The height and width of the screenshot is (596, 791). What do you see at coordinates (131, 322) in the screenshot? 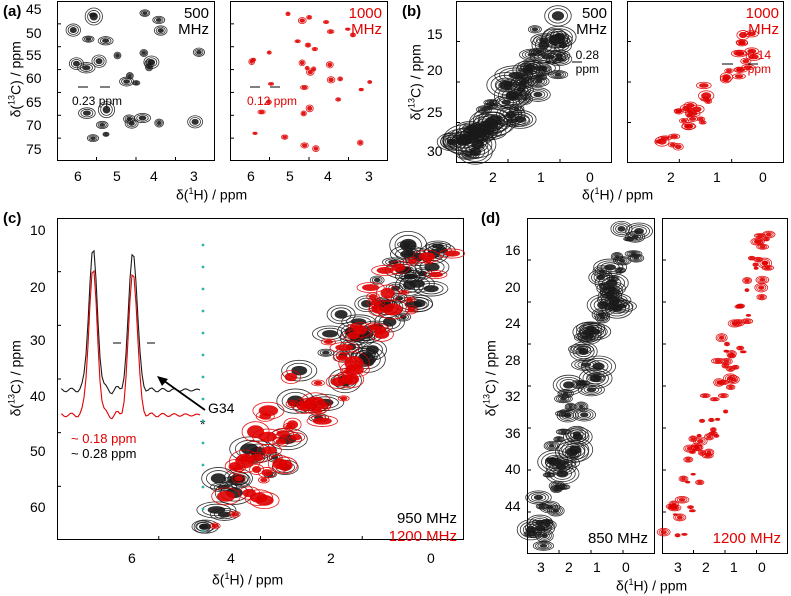
I see `inset-trace-black` at bounding box center [131, 322].